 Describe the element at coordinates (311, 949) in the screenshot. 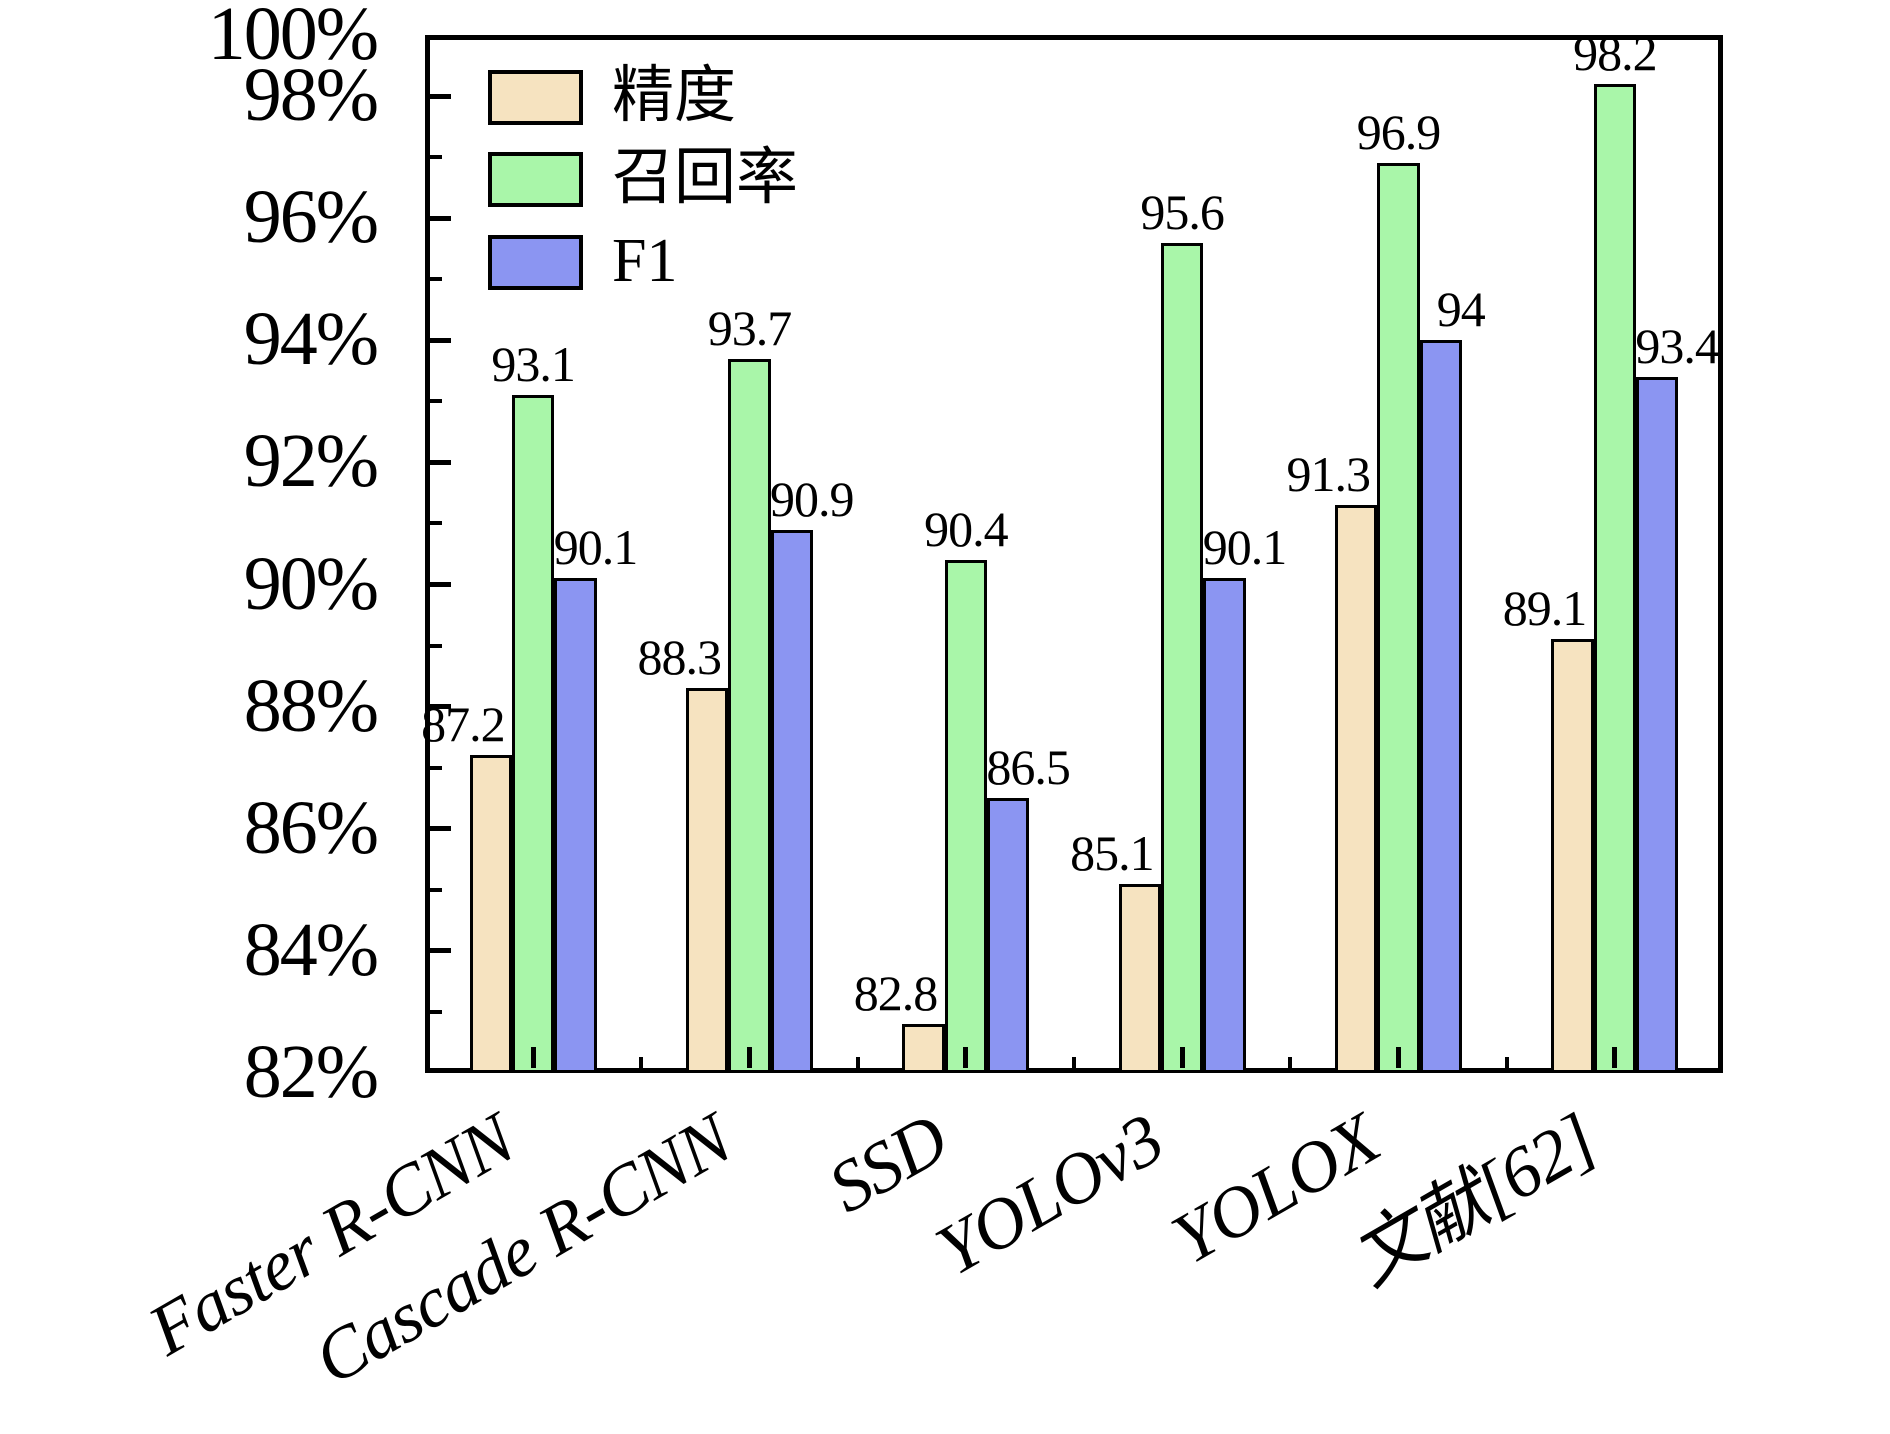

I see `y-tick-label: 84%` at that location.